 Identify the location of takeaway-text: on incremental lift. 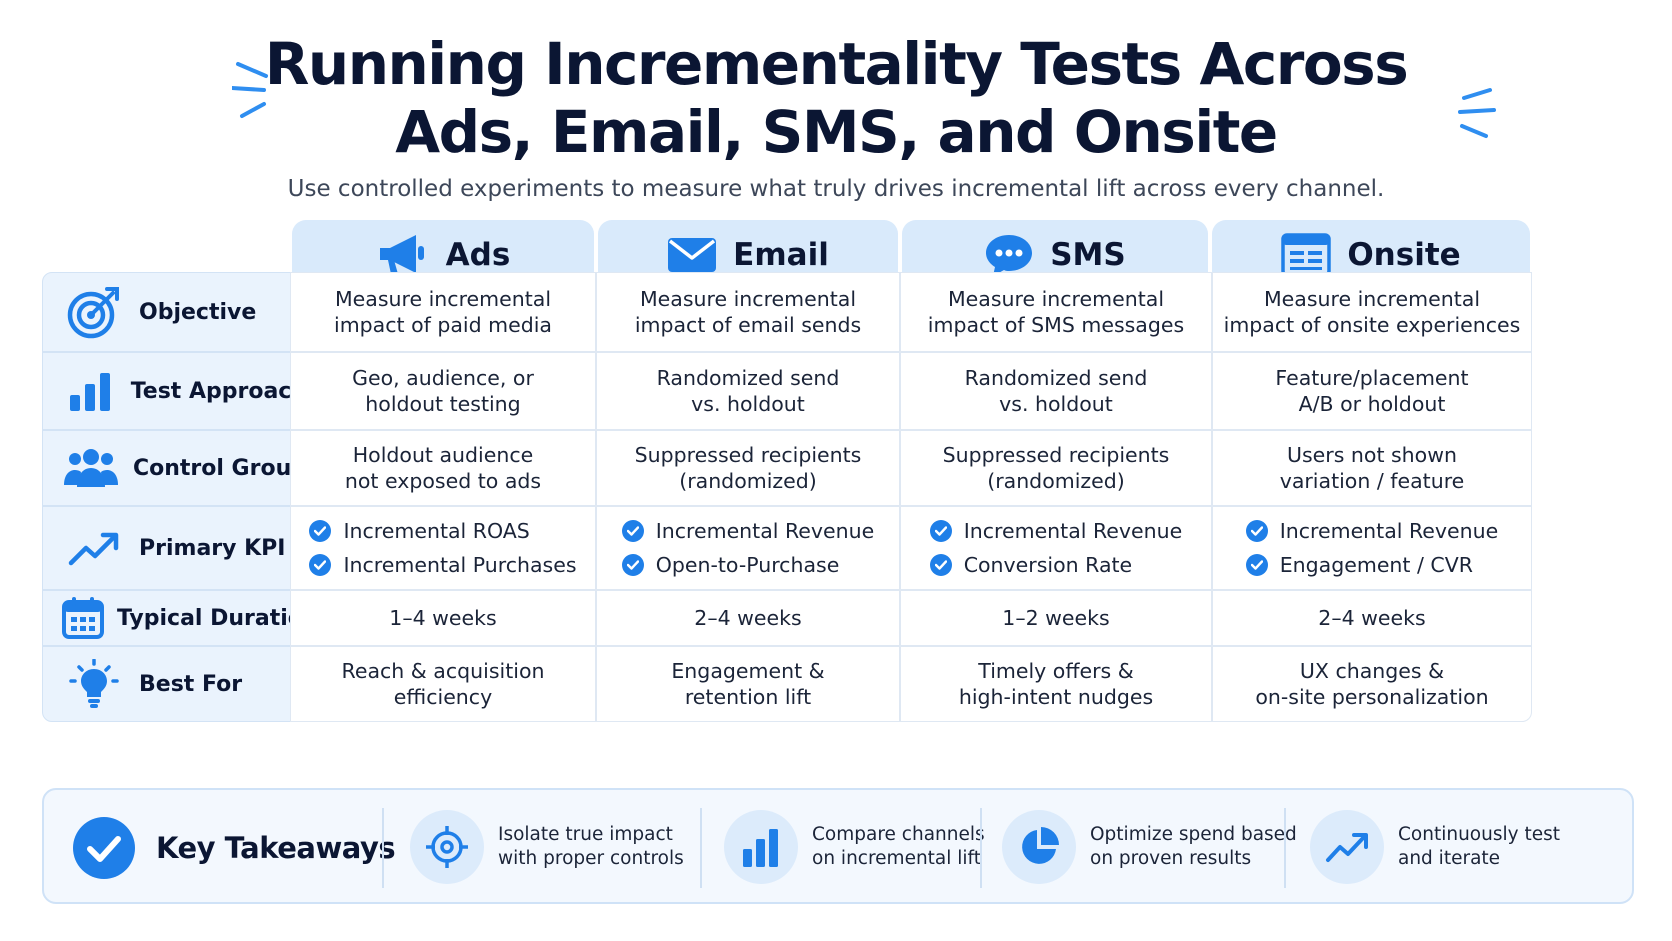
(897, 858).